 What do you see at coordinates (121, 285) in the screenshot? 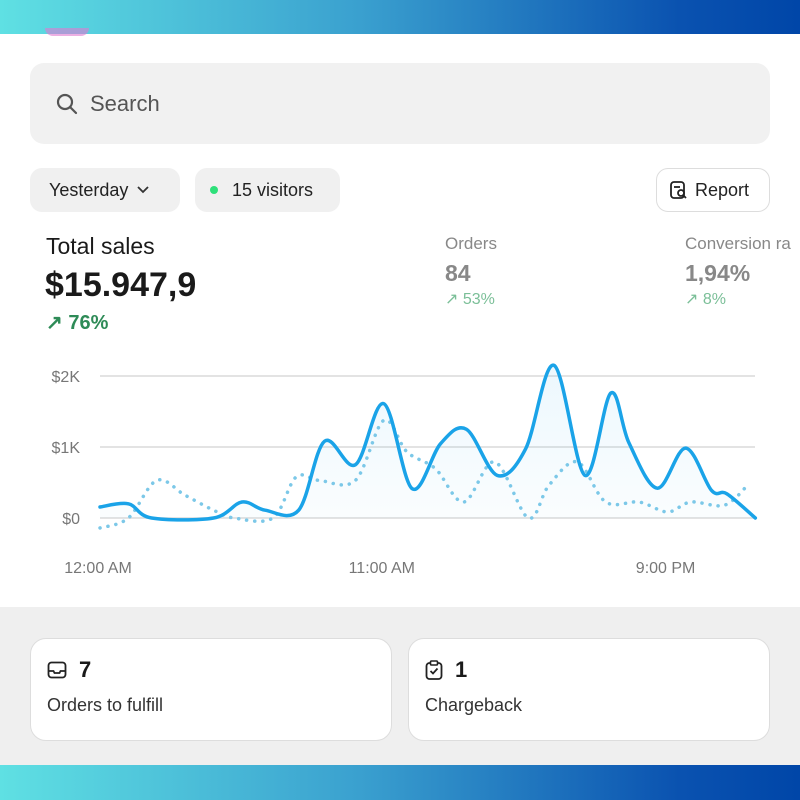
I see `total-sales-value: $15.947,9` at bounding box center [121, 285].